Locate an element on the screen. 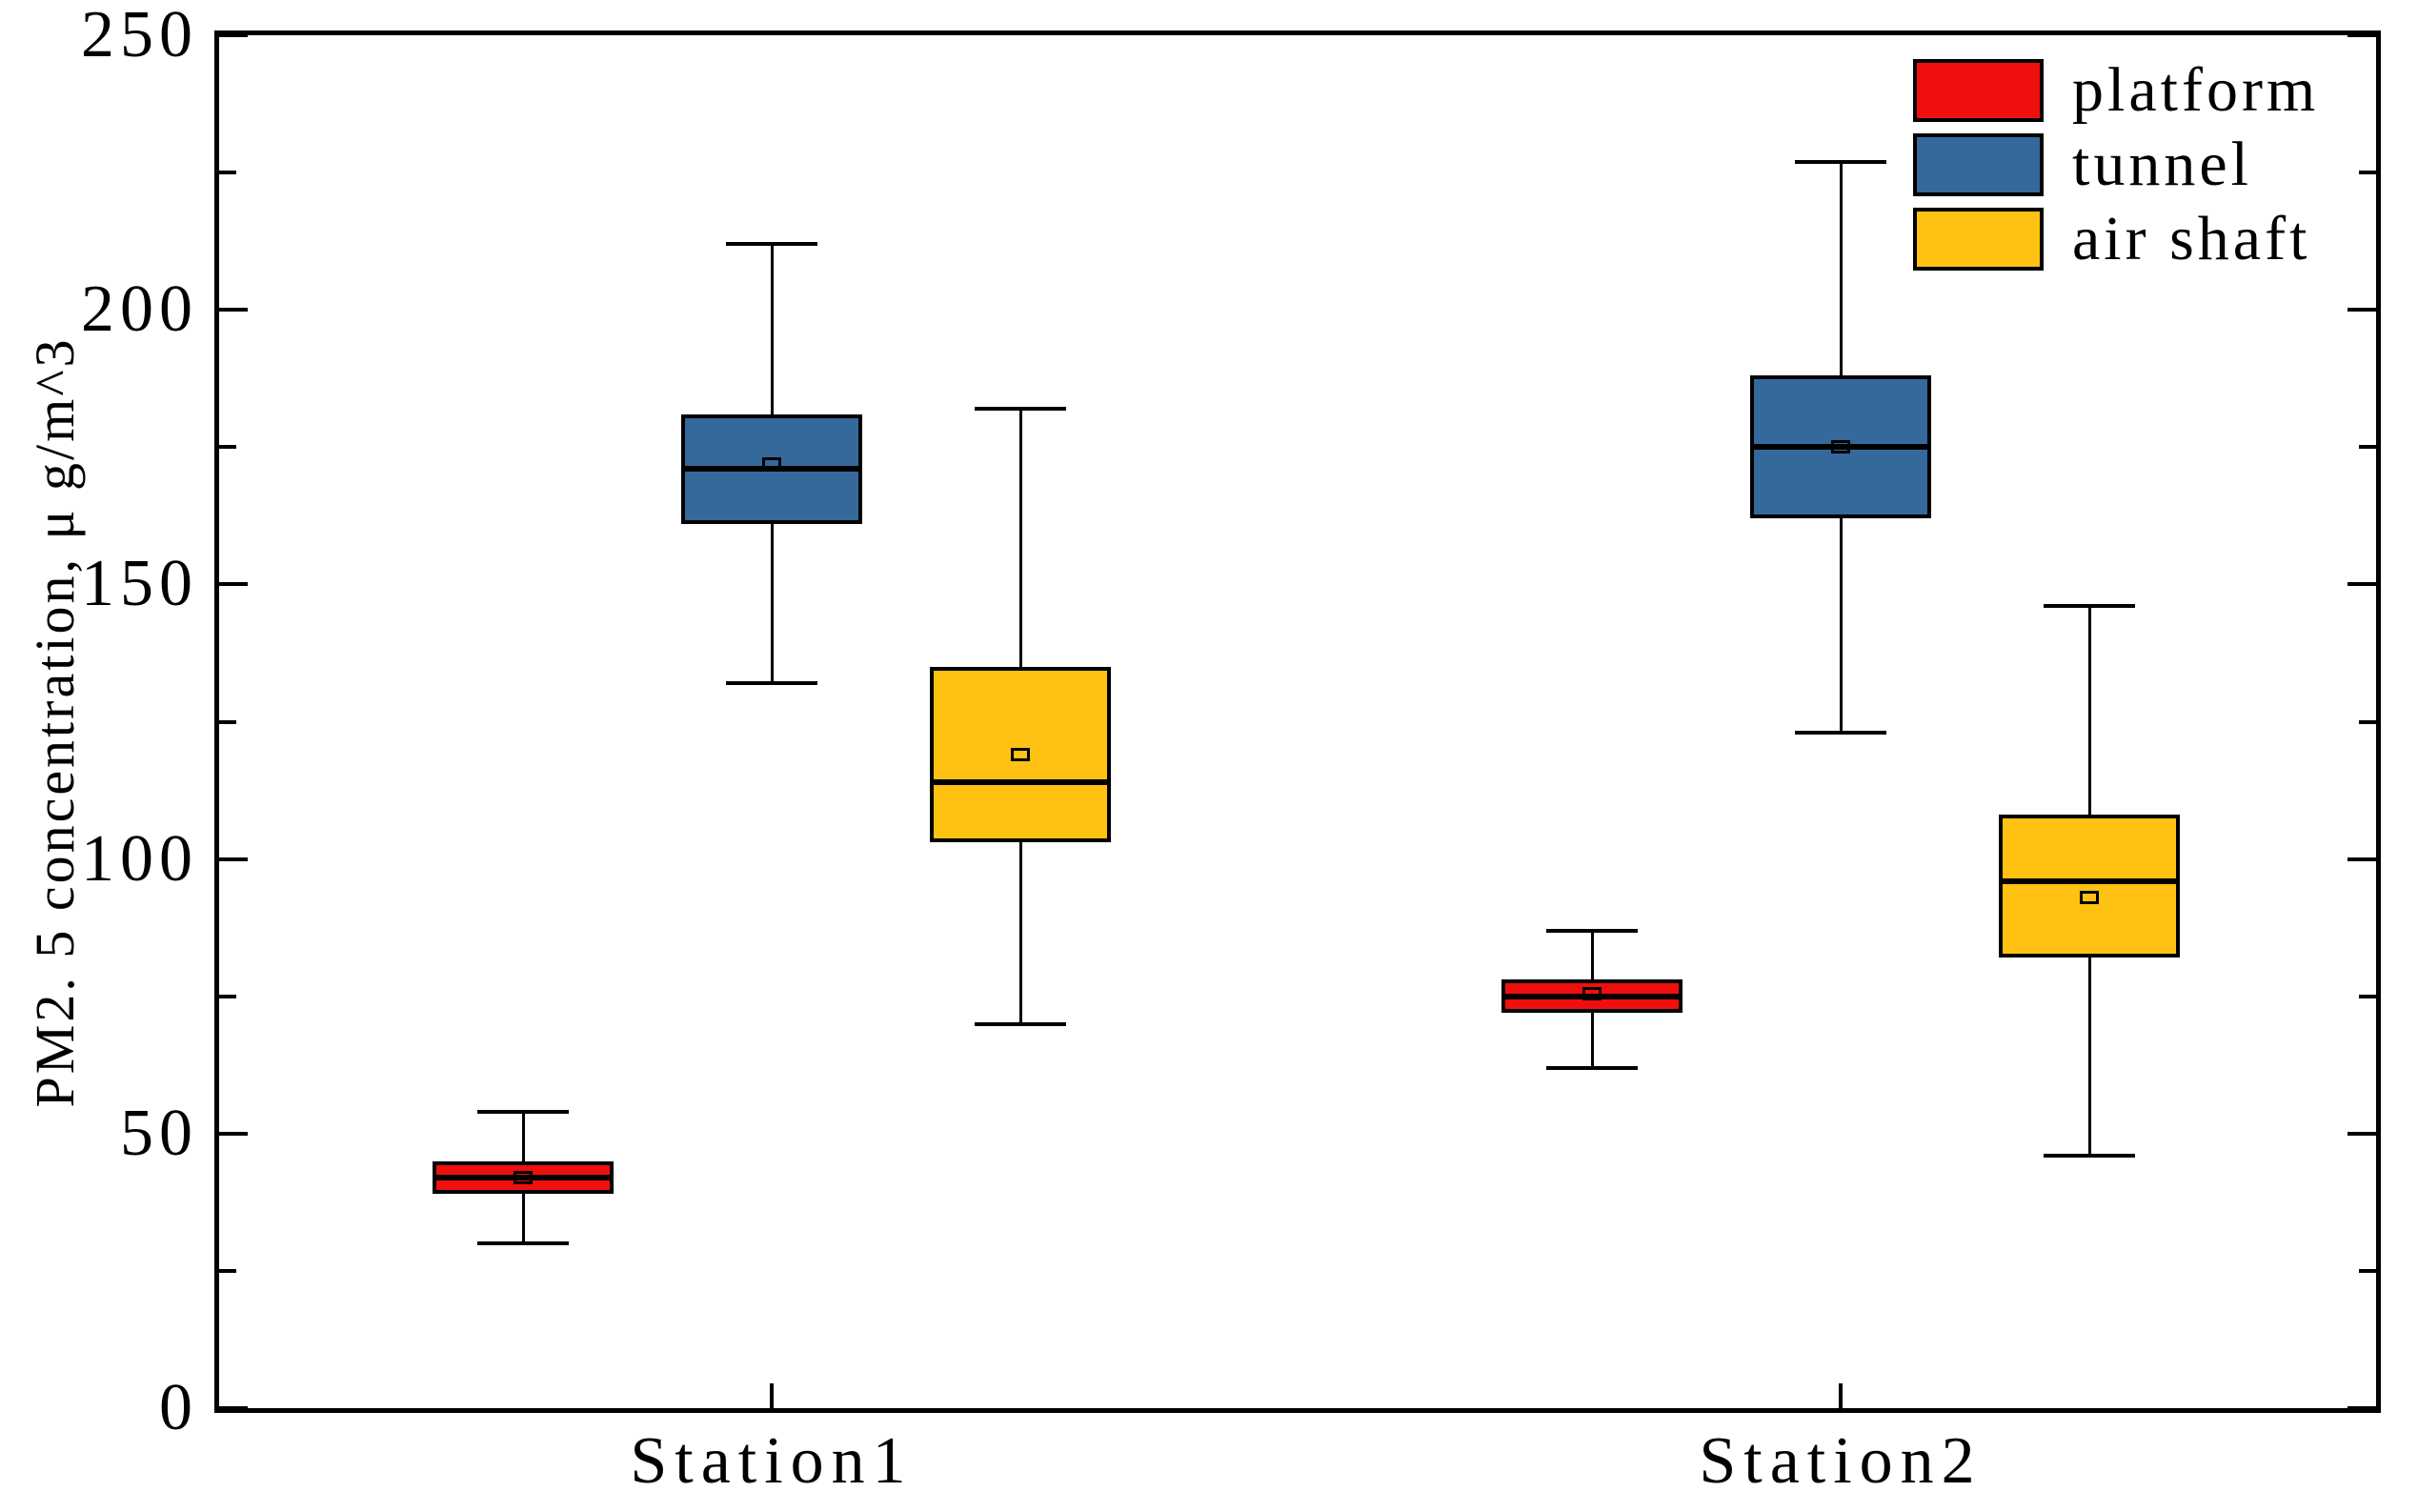 Image resolution: width=2418 pixels, height=1512 pixels. y-tick-label: 250 is located at coordinates (140, 36).